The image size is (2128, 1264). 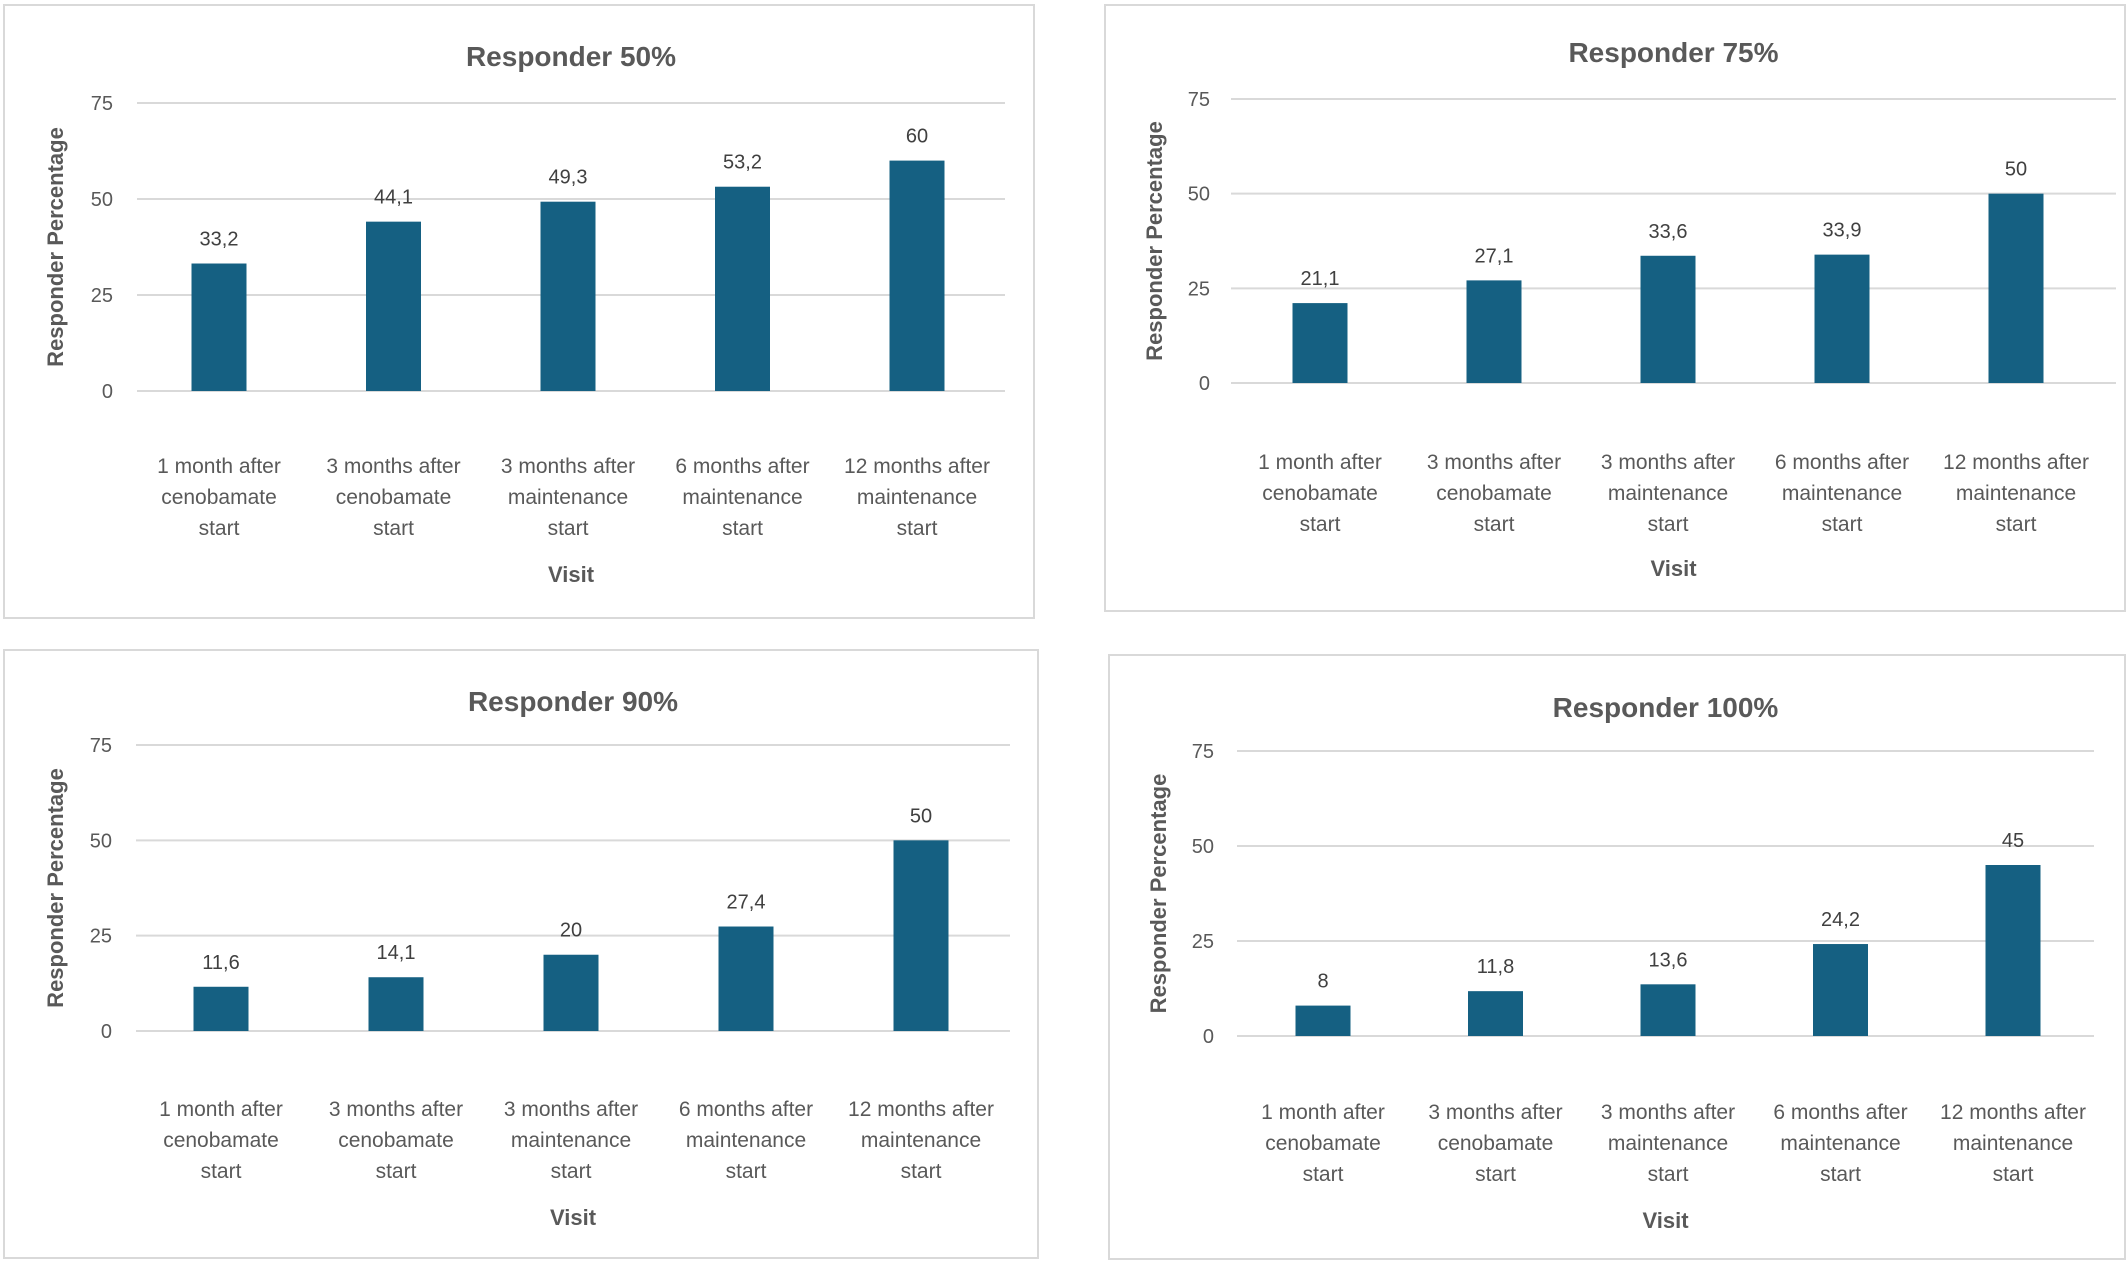 What do you see at coordinates (1495, 967) in the screenshot?
I see `data-label: 11,8` at bounding box center [1495, 967].